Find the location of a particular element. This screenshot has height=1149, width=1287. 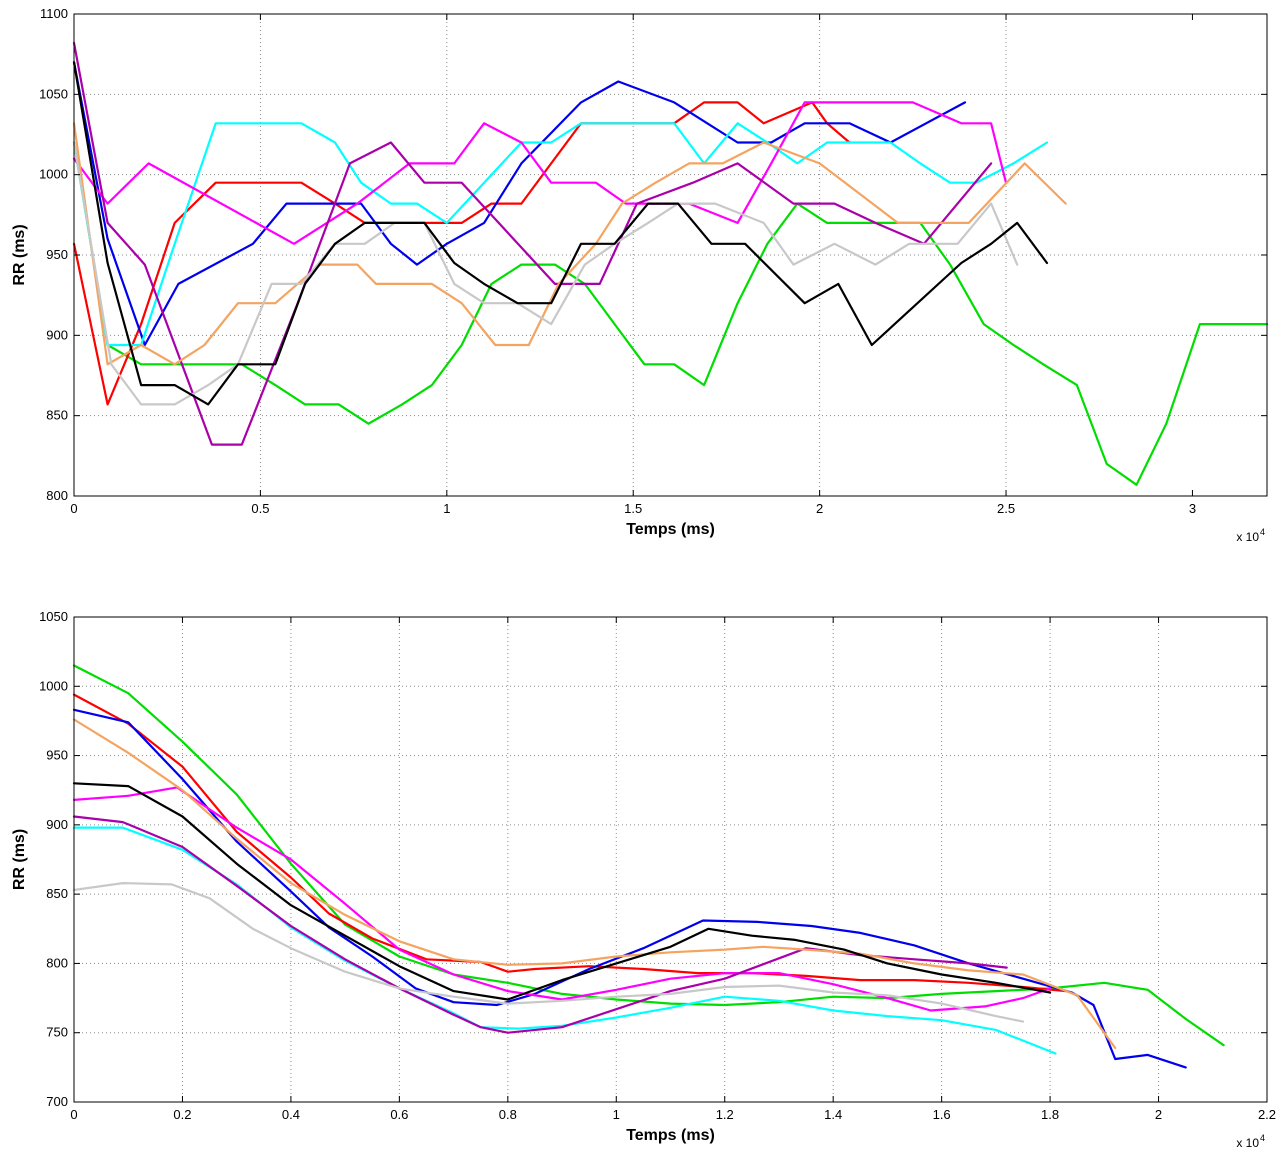

x-tick-label: 2.5 is located at coordinates (1006, 508).